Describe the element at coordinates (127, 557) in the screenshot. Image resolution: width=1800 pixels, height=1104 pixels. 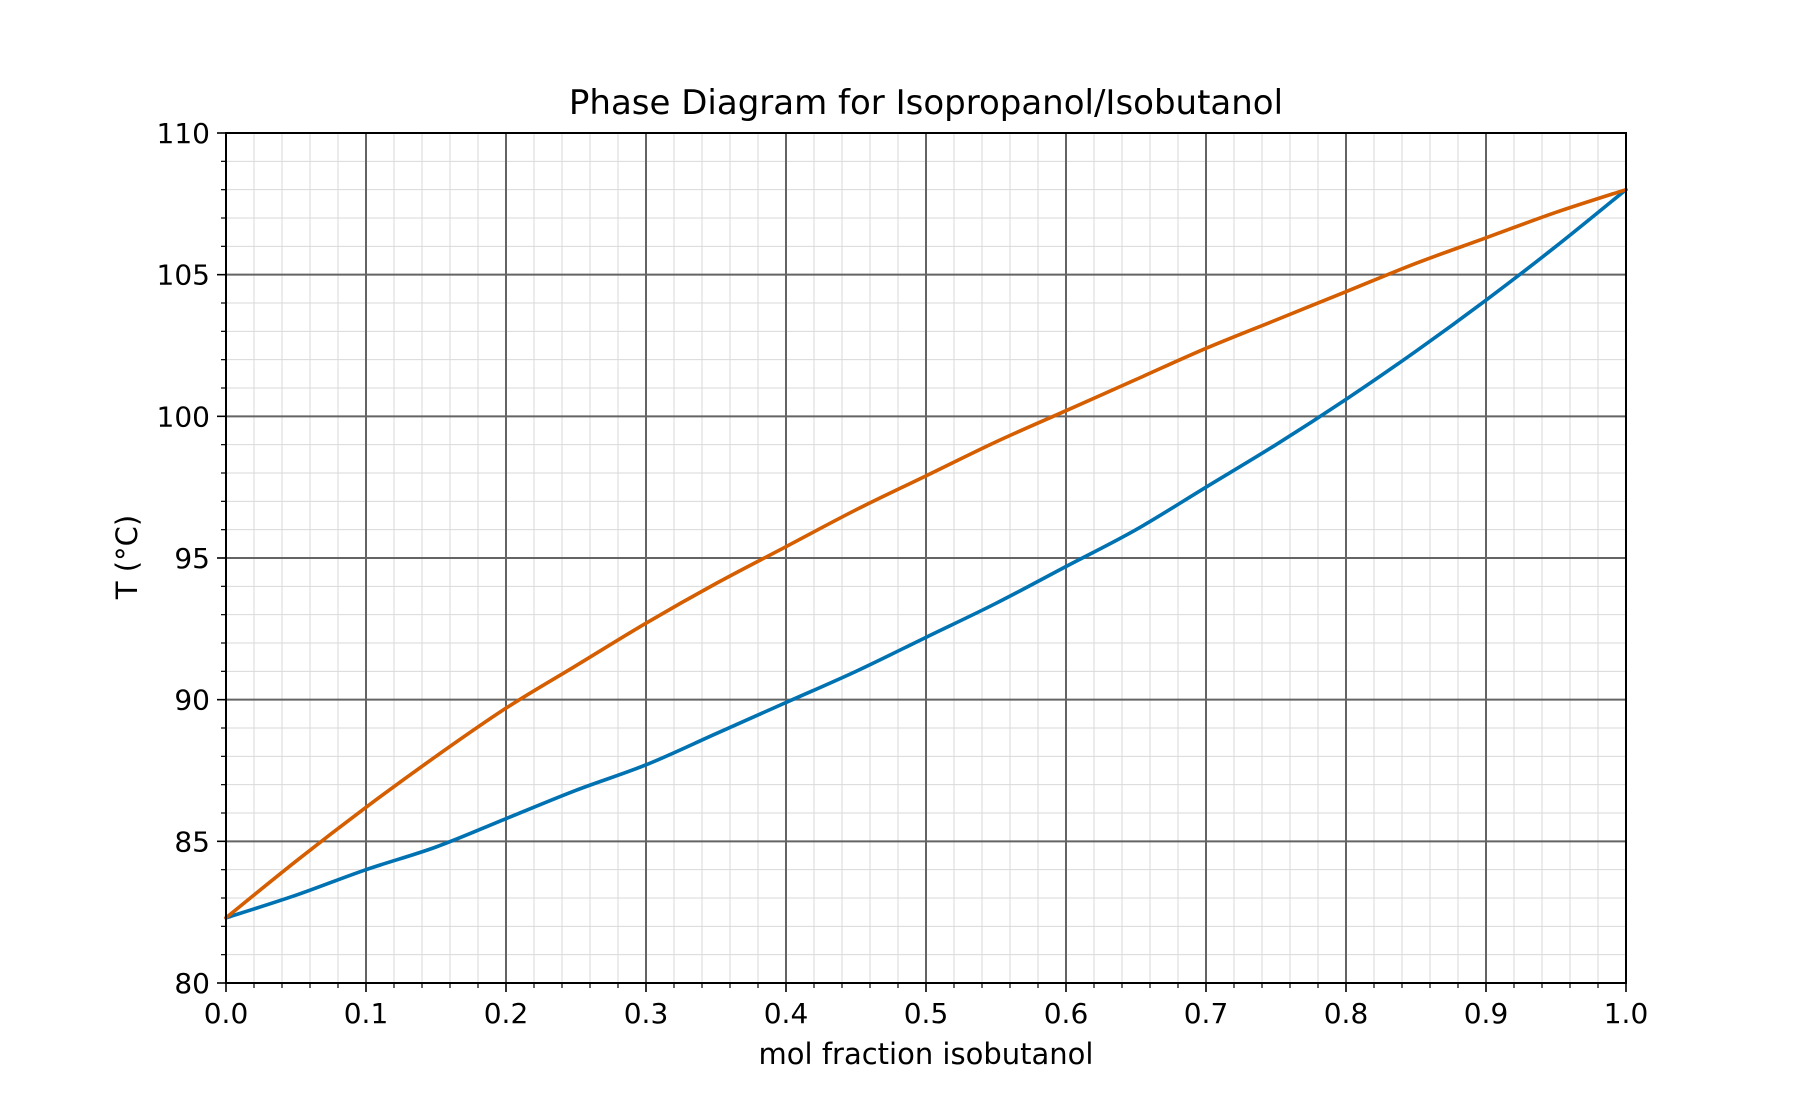
I see `y-axis-label: T (°C)` at that location.